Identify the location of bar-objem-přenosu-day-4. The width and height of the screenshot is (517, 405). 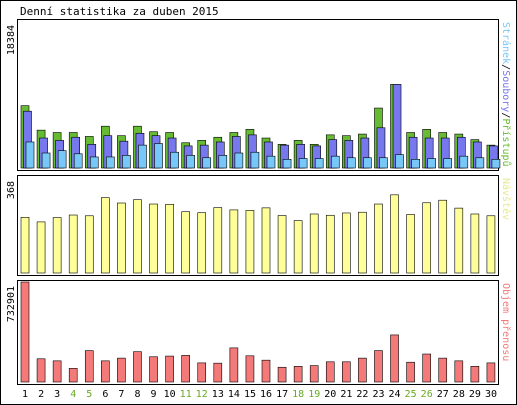
(73, 375).